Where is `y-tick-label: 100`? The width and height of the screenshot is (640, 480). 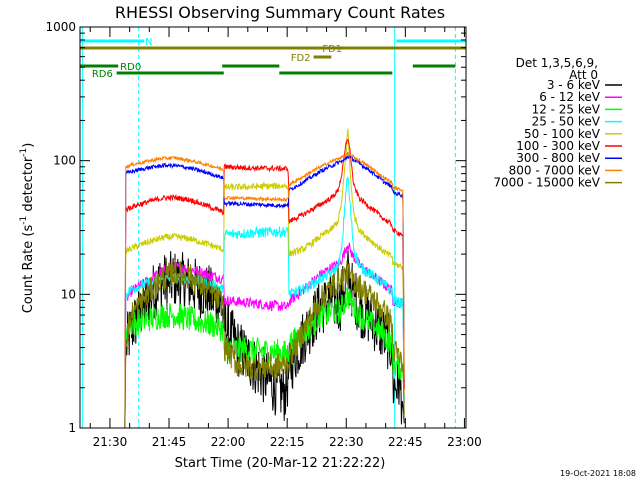
y-tick-label: 100 is located at coordinates (64, 161).